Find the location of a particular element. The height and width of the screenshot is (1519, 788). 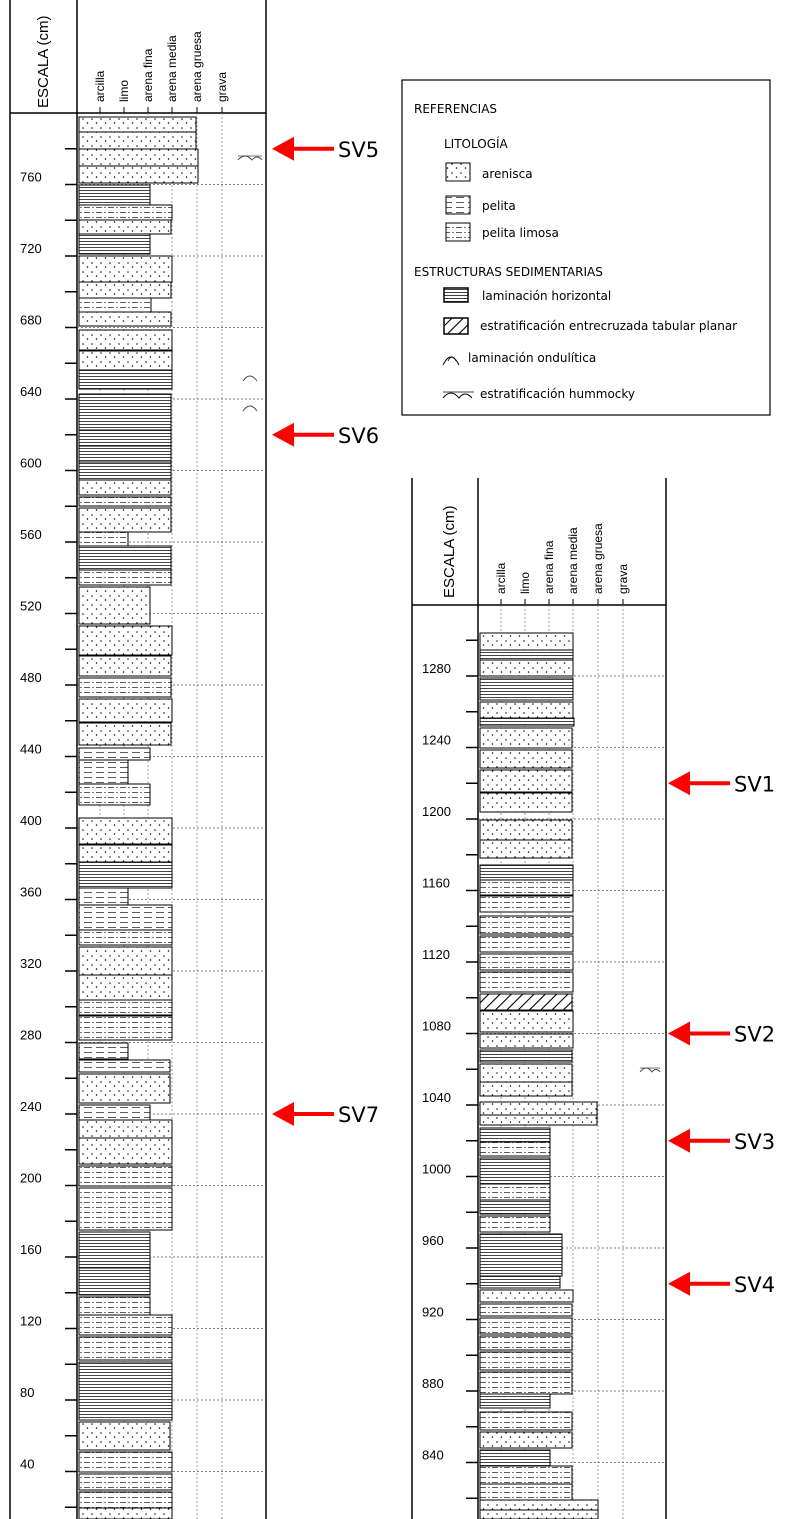

scale-tick-label: 80 is located at coordinates (27, 1392).